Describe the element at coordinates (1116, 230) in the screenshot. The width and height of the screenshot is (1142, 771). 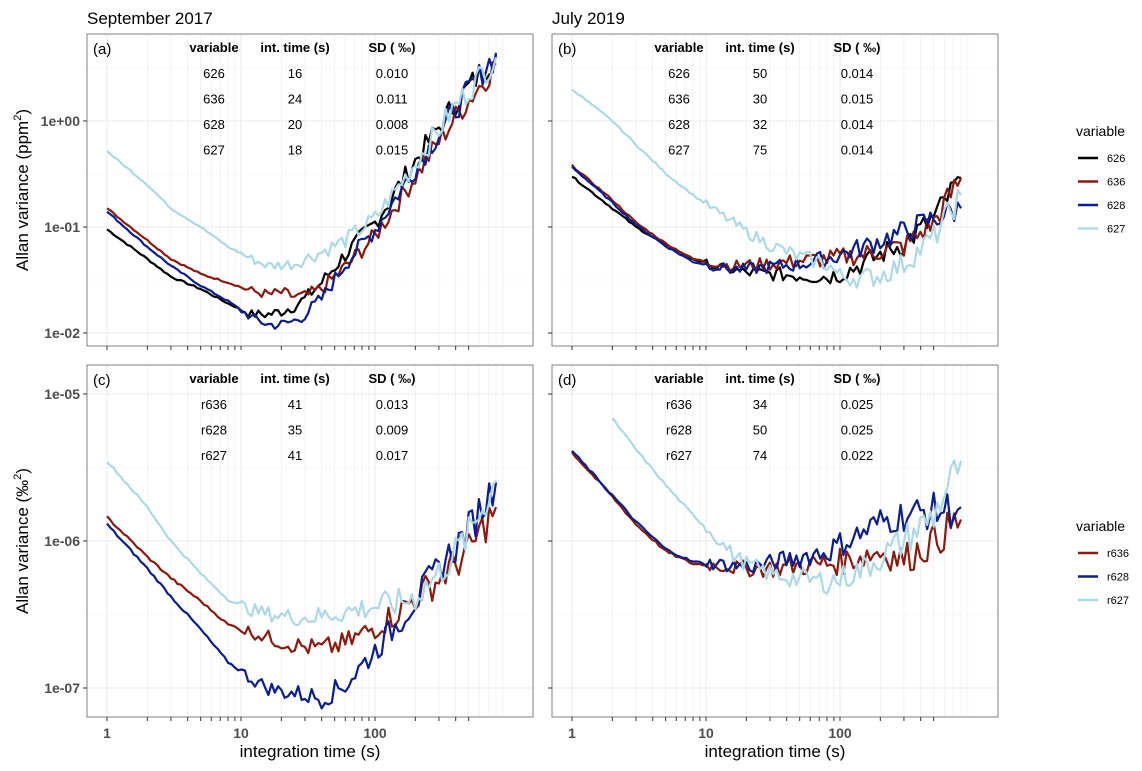
I see `legend-label: 627` at that location.